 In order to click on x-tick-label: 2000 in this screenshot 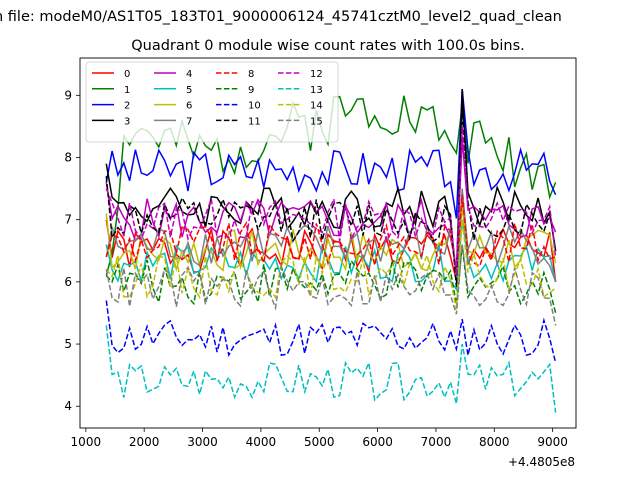, I will do `click(144, 442)`.